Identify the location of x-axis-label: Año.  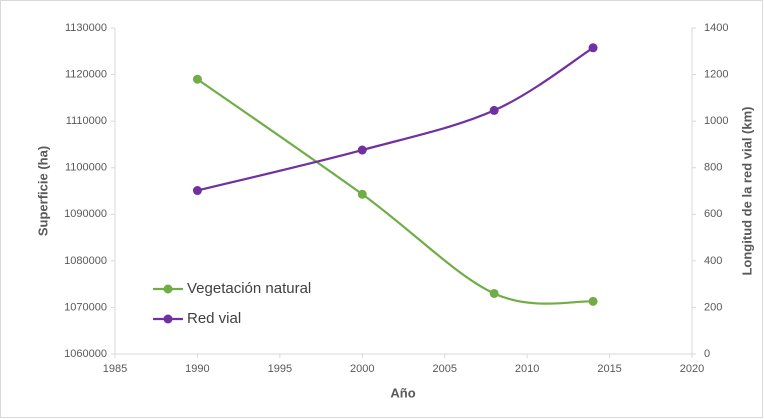
(402, 392).